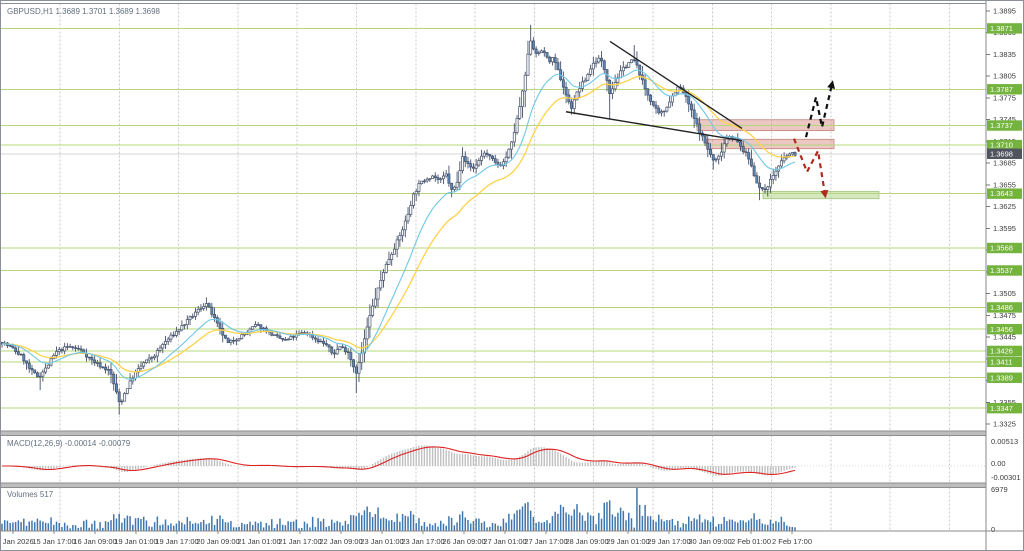  What do you see at coordinates (1001, 153) in the screenshot?
I see `svg-text: 1.3698` at bounding box center [1001, 153].